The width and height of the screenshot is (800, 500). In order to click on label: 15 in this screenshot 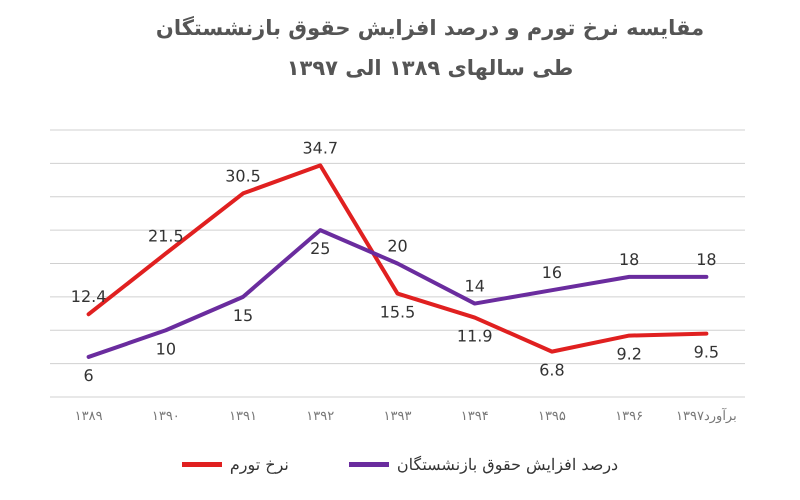, I will do `click(243, 315)`.